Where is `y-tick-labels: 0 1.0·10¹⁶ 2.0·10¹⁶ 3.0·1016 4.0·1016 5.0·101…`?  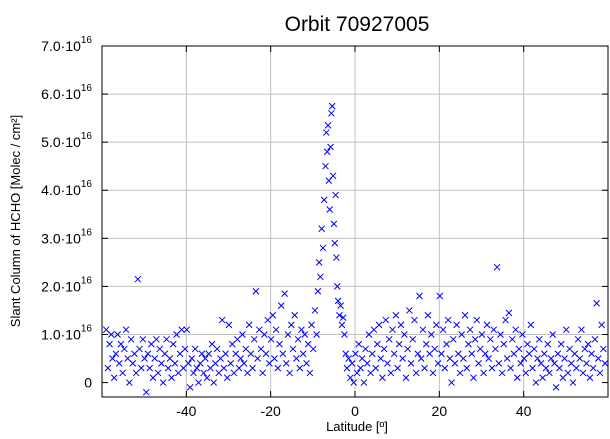
y-tick-labels: 0 1.0·10¹⁶ 2.0·10¹⁶ 3.0·1016 4.0·1016 5.0·101… is located at coordinates (66, 213).